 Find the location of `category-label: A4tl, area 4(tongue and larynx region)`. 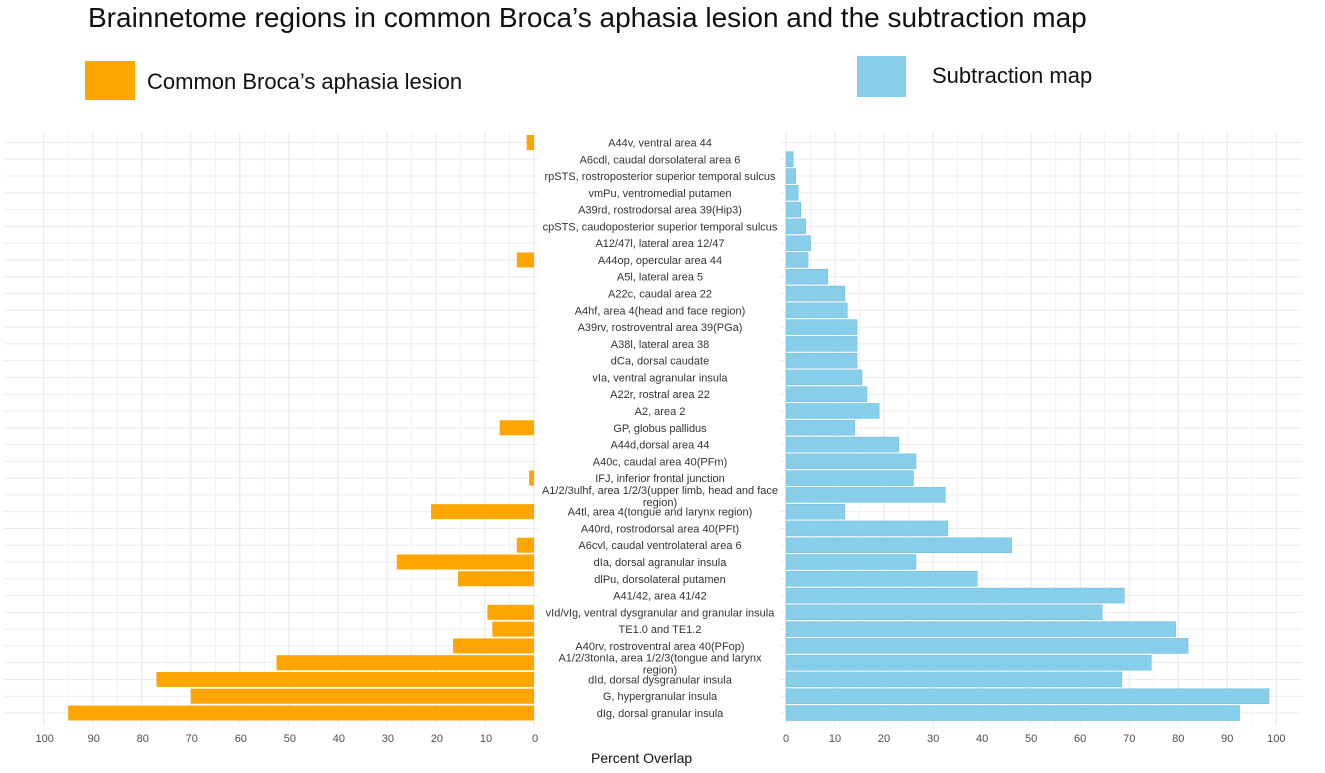

category-label: A4tl, area 4(tongue and larynx region) is located at coordinates (660, 513).